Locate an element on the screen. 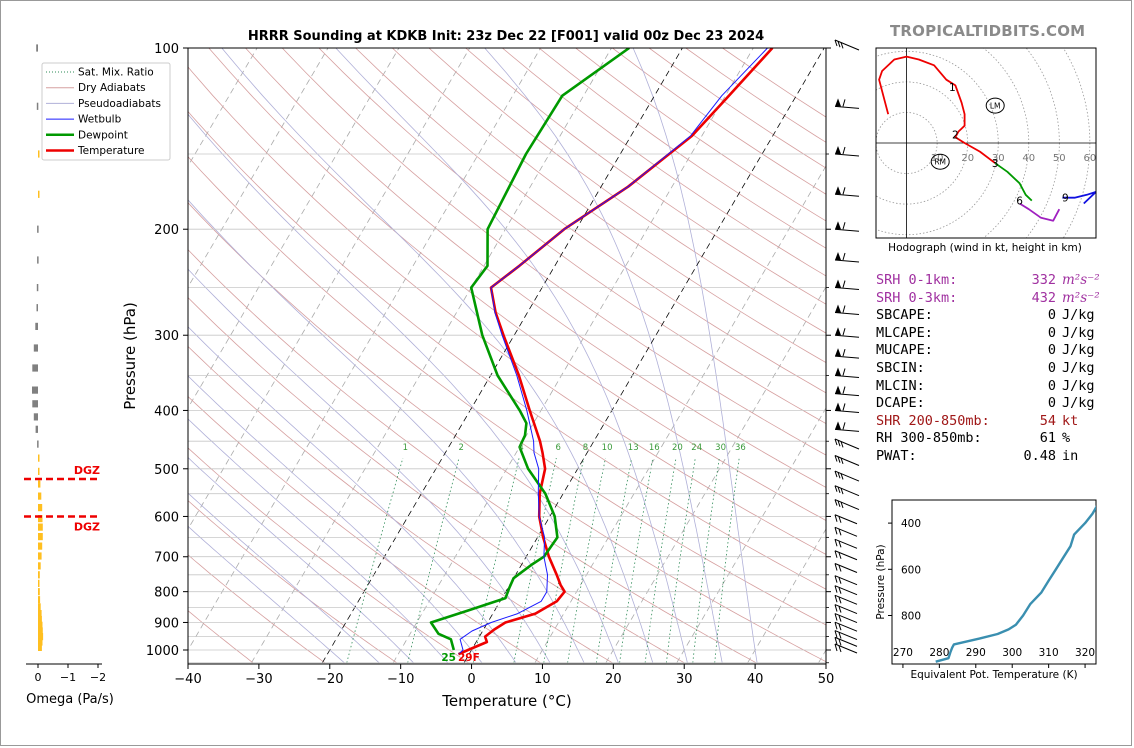  surface-value-labels: 25 29F is located at coordinates (460, 658).